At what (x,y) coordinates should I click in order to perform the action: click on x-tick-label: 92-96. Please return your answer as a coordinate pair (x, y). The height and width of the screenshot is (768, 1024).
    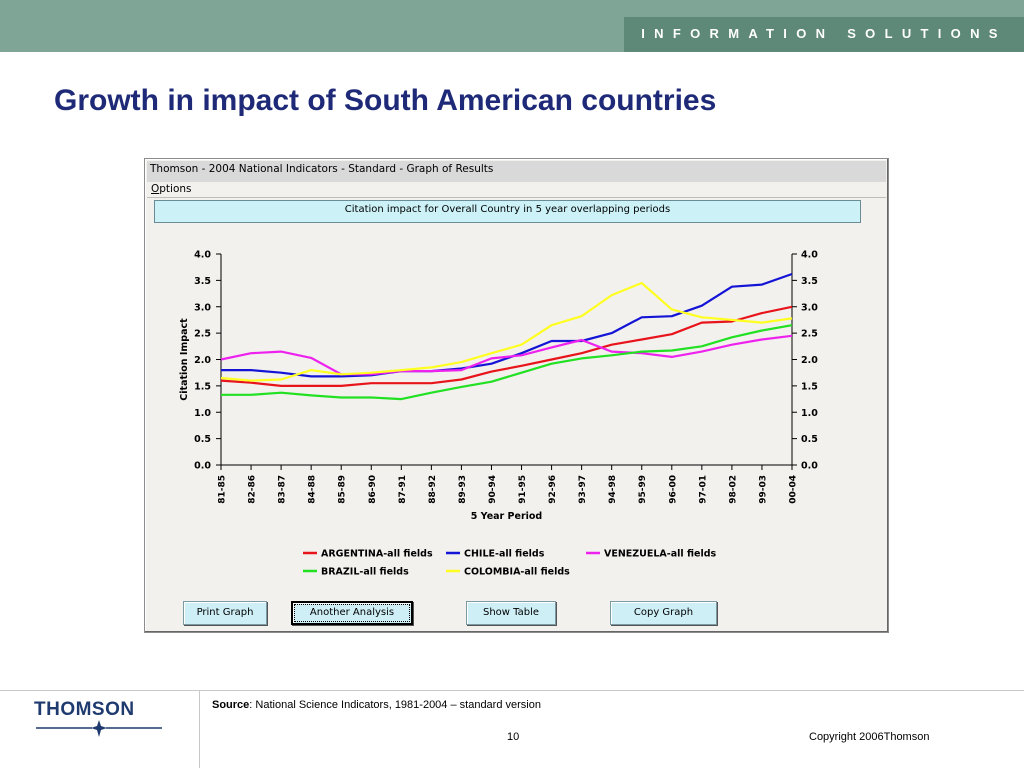
    Looking at the image, I should click on (553, 489).